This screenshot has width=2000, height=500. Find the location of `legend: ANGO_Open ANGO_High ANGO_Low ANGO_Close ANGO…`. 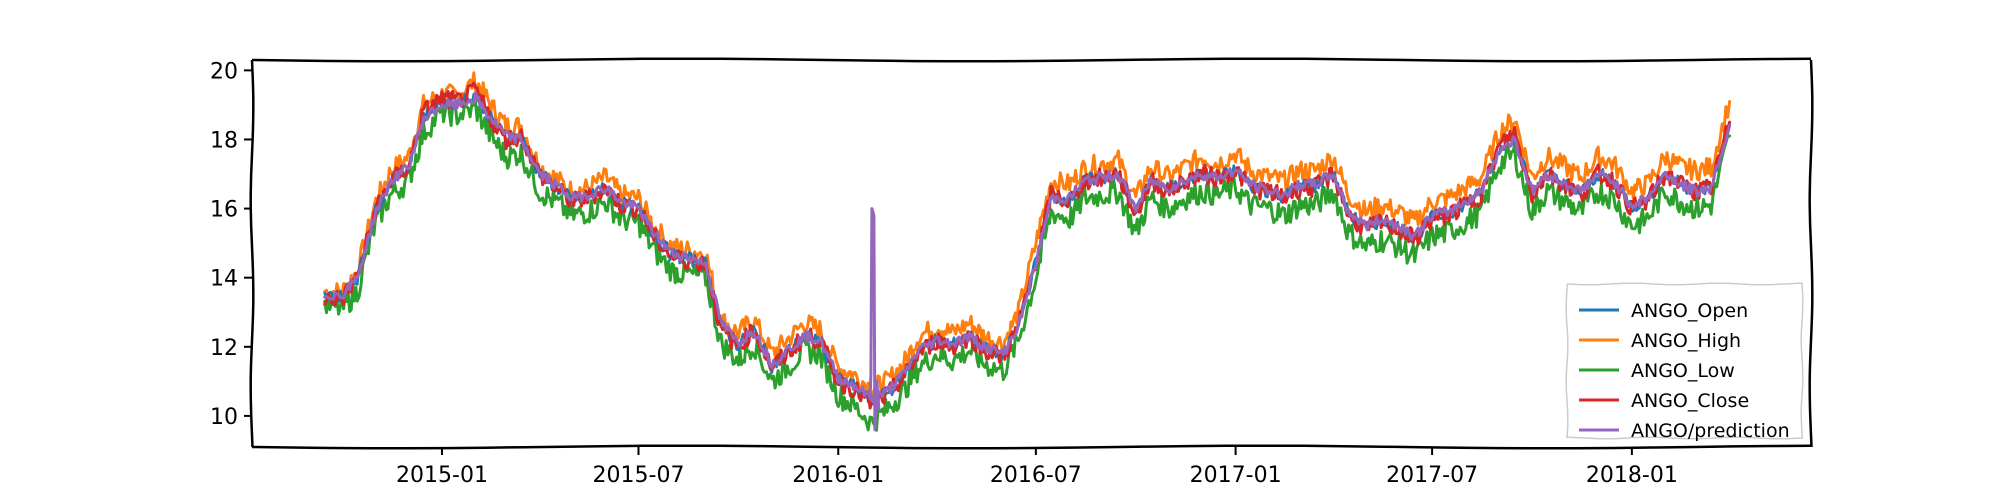

legend: ANGO_Open ANGO_High ANGO_Low ANGO_Close ANGO… is located at coordinates (1684, 362).